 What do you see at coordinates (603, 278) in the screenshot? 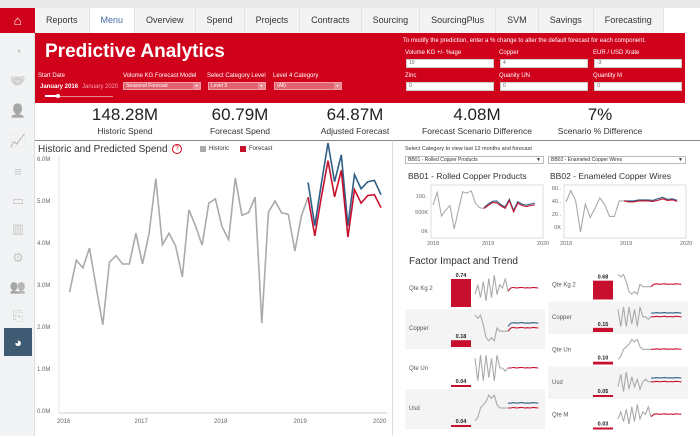
I see `factor-value: 0.68` at bounding box center [603, 278].